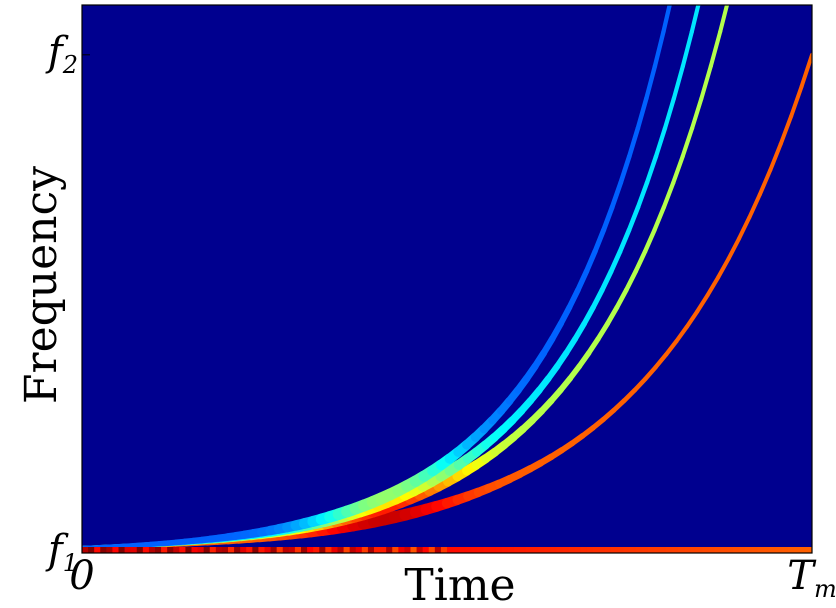 Image resolution: width=836 pixels, height=608 pixels. What do you see at coordinates (452, 574) in the screenshot?
I see `x-axis-ticks: 0 Tm` at bounding box center [452, 574].